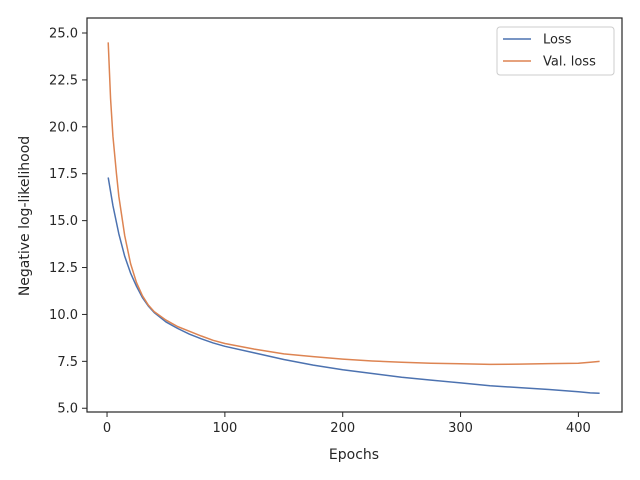 Image resolution: width=640 pixels, height=480 pixels. Describe the element at coordinates (63, 127) in the screenshot. I see `y-tick-label: 20.0` at that location.